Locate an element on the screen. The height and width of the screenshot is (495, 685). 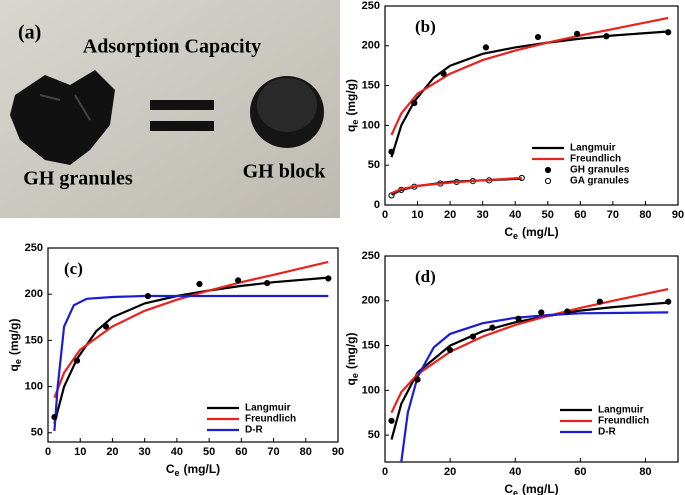
legend-swatch is located at coordinates (548, 181).